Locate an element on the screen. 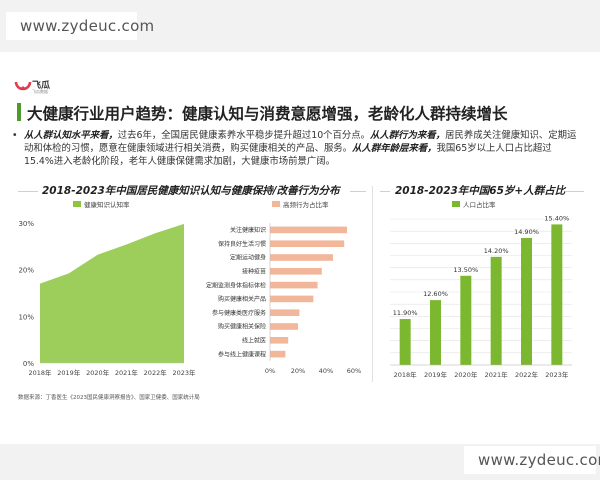 The image size is (600, 480). x-tick-label: 60% is located at coordinates (354, 371).